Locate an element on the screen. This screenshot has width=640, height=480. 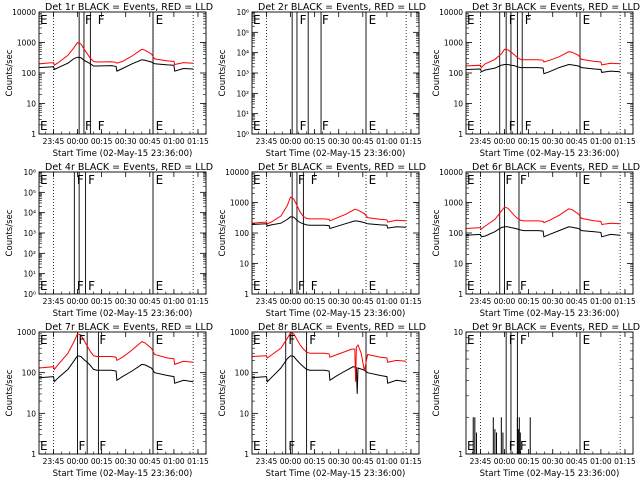
y-tick-label: 10¹ is located at coordinates (29, 274).